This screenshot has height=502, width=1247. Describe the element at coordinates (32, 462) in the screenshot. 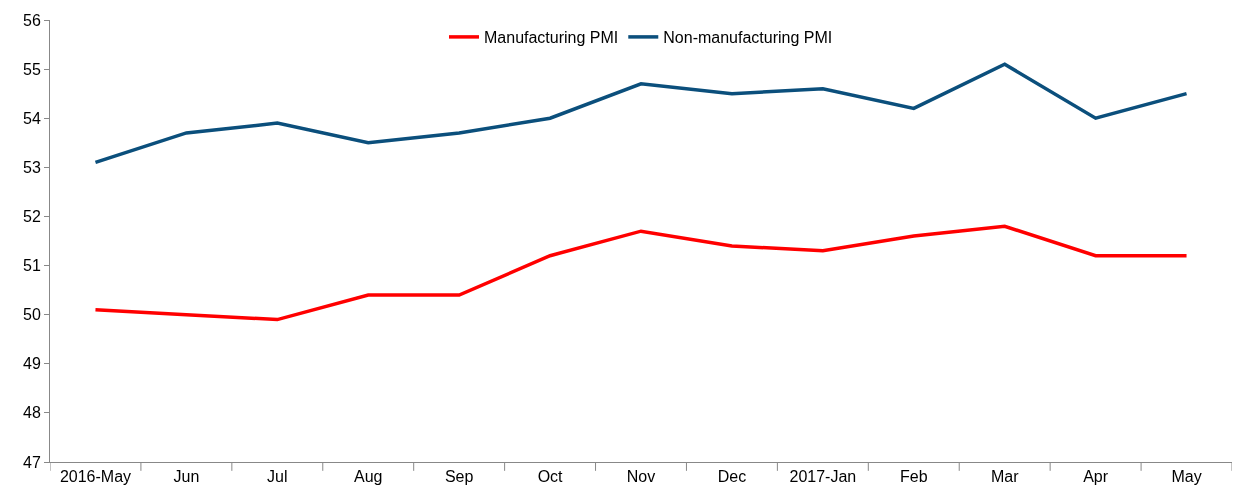

I see `y-tick-label: 47` at that location.